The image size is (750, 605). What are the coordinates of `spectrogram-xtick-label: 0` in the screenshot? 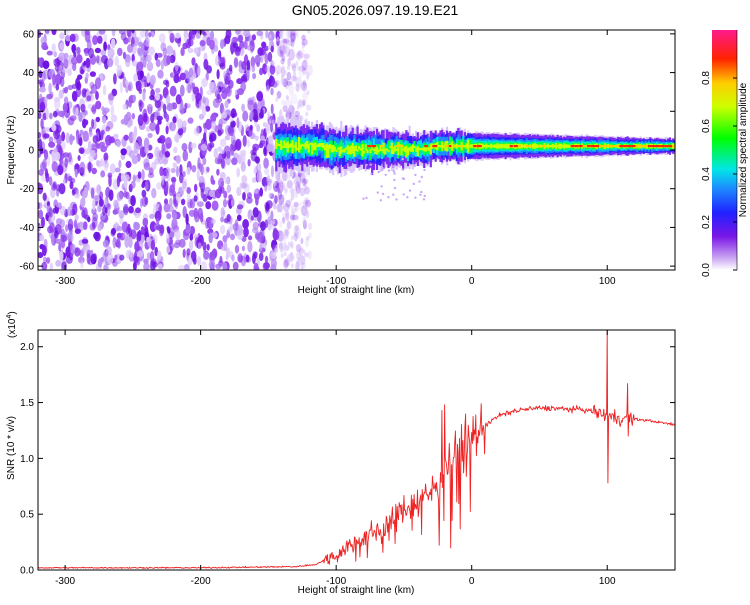 It's located at (472, 281).